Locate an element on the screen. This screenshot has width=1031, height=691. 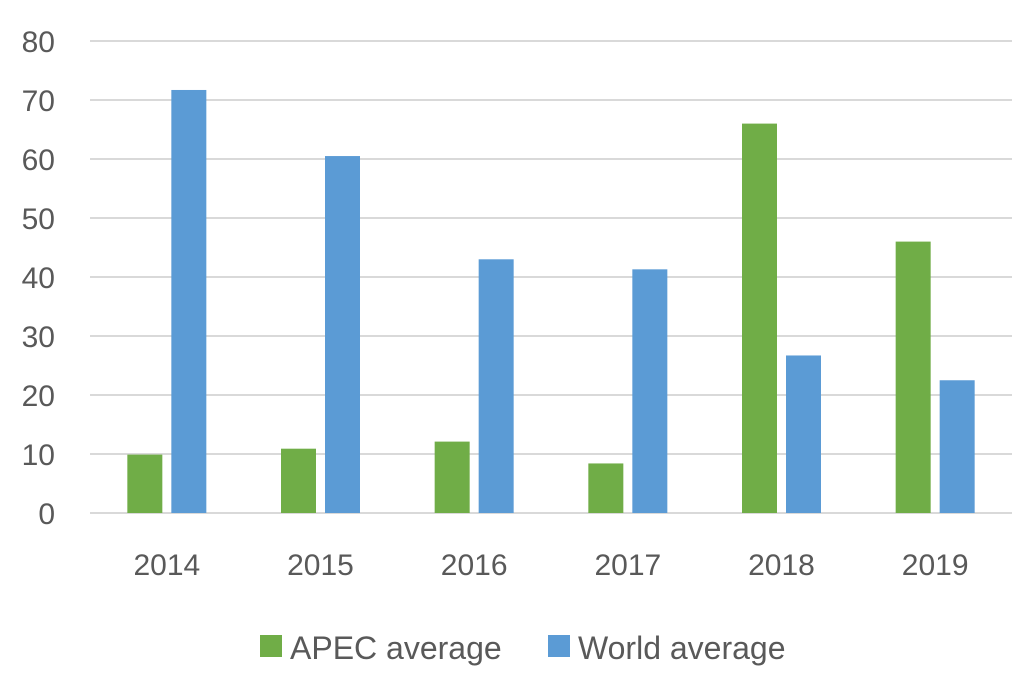
legend-swatch-world is located at coordinates (559, 646).